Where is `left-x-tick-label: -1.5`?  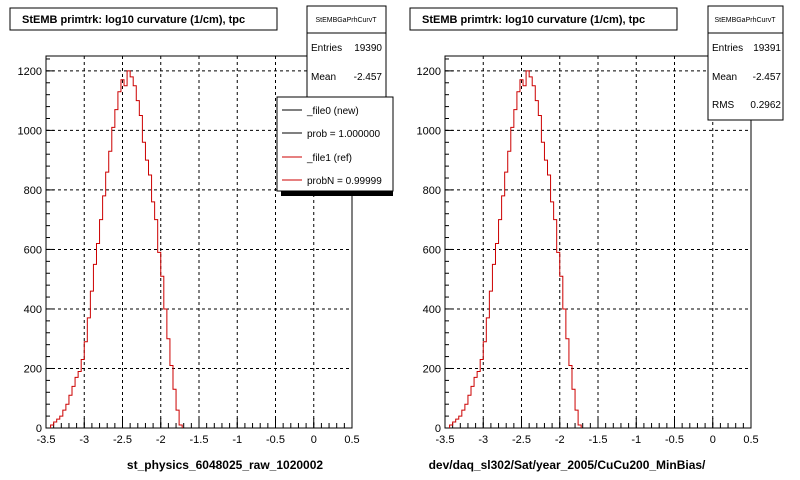
left-x-tick-label: -1.5 is located at coordinates (199, 440).